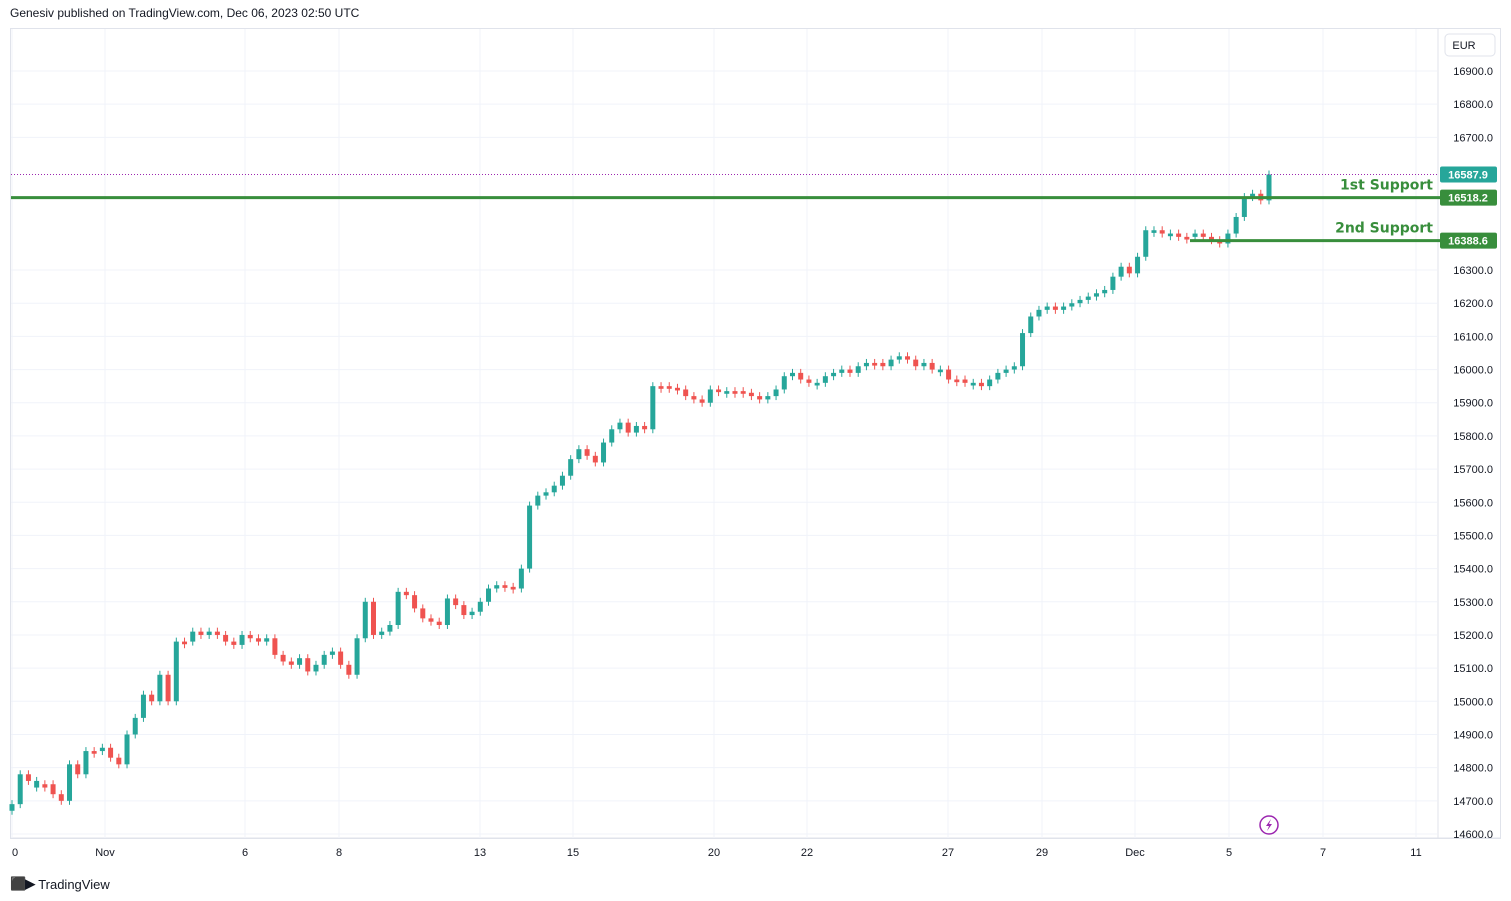 The width and height of the screenshot is (1511, 901). Describe the element at coordinates (1473, 603) in the screenshot. I see `y-tick-label: 15300.0` at that location.